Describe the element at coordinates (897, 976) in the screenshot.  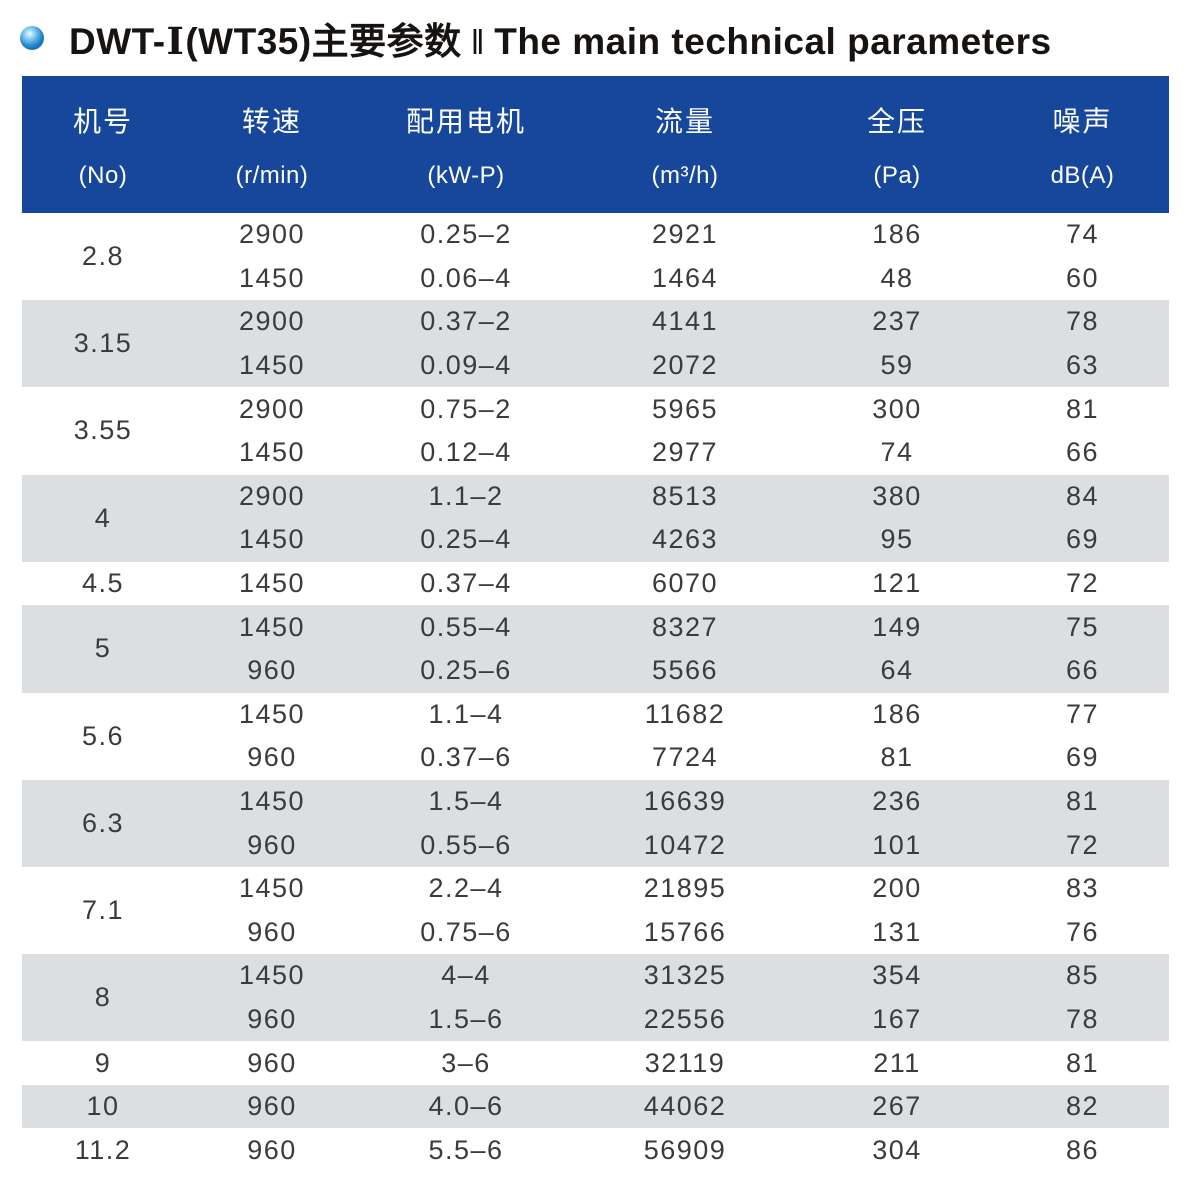
I see `pressure-cell: 354` at that location.